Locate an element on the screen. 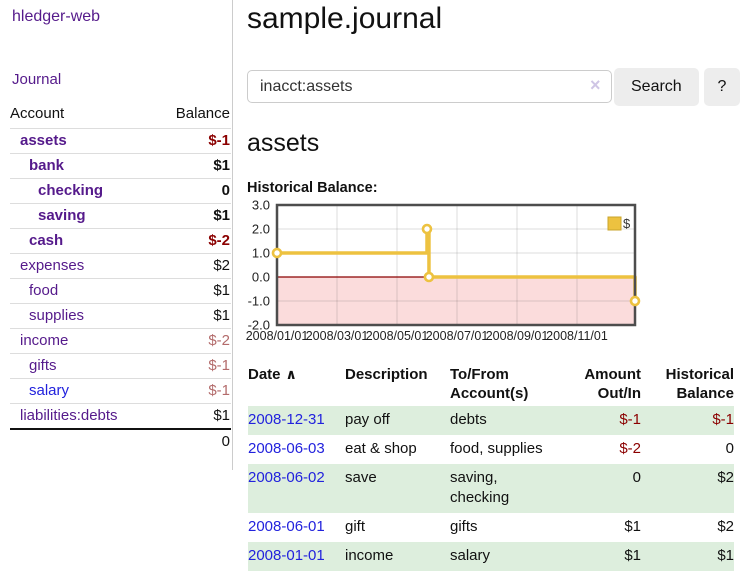  transaction-amount: 0 is located at coordinates (636, 477).